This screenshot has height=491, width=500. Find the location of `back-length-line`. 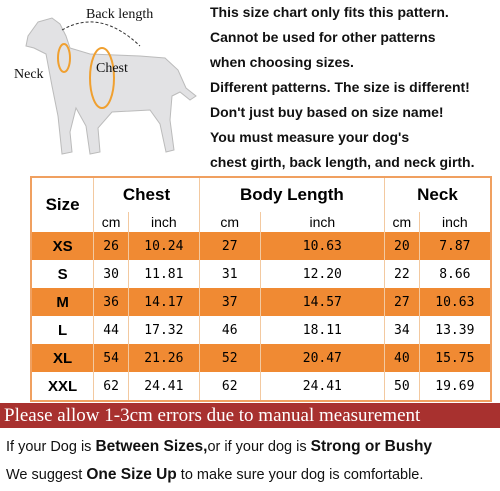

back-length-line is located at coordinates (101, 34).